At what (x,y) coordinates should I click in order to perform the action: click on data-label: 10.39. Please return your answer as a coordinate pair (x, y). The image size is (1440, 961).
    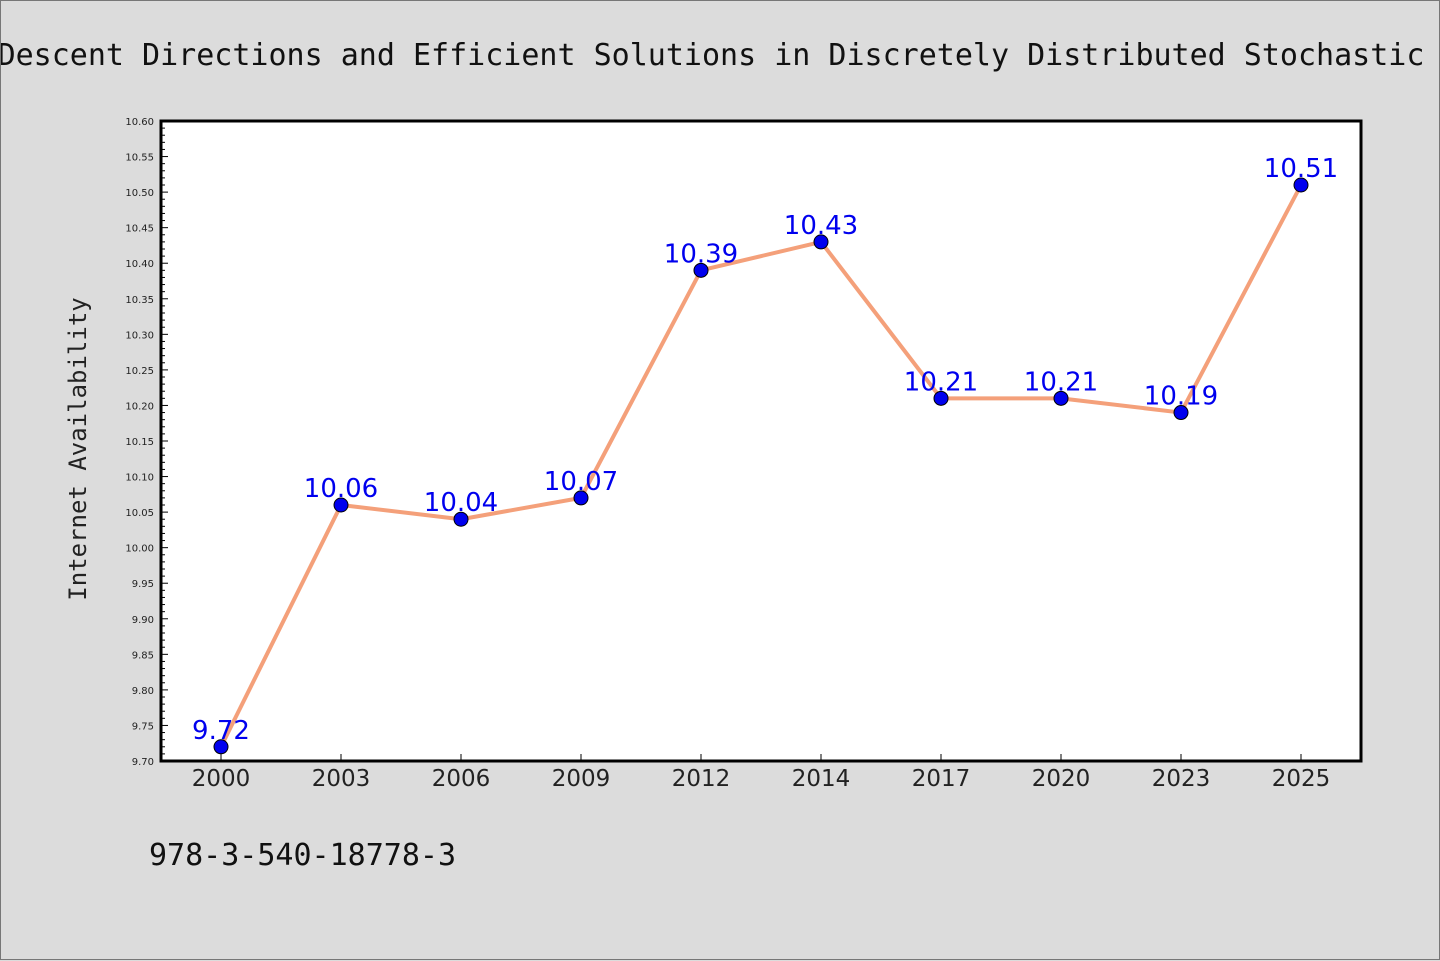
    Looking at the image, I should click on (701, 254).